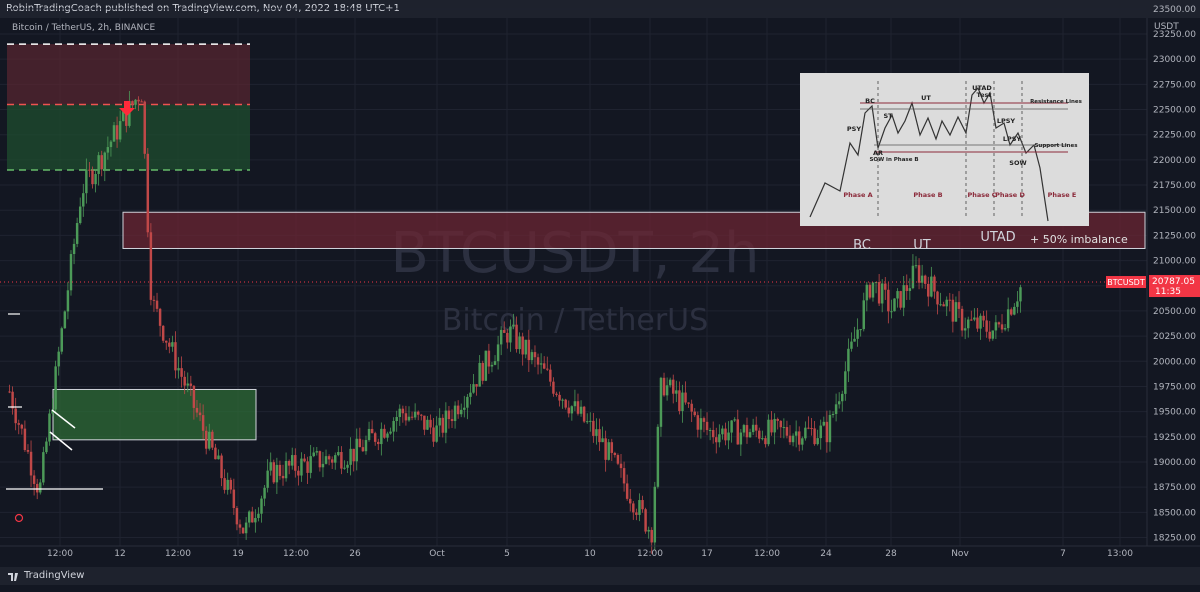 This screenshot has width=1200, height=592. Describe the element at coordinates (1174, 337) in the screenshot. I see `y-tick-label: 20250.00` at that location.